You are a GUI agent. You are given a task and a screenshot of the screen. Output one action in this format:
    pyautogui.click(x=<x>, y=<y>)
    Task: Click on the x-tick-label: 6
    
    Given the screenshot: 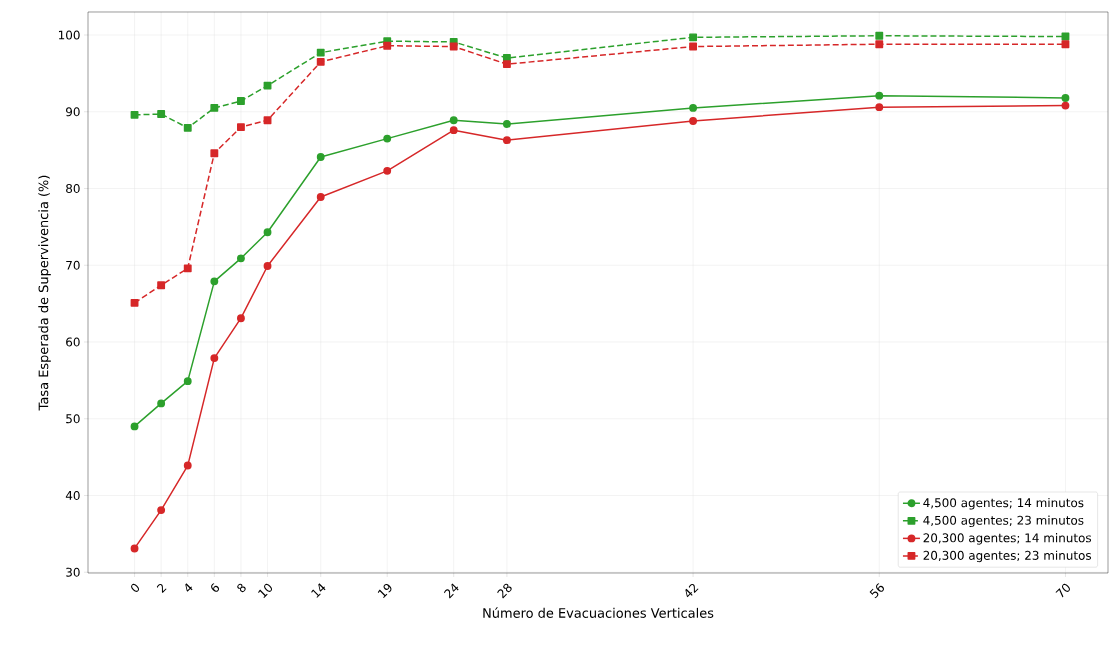 What is the action you would take?
    pyautogui.click(x=215, y=587)
    